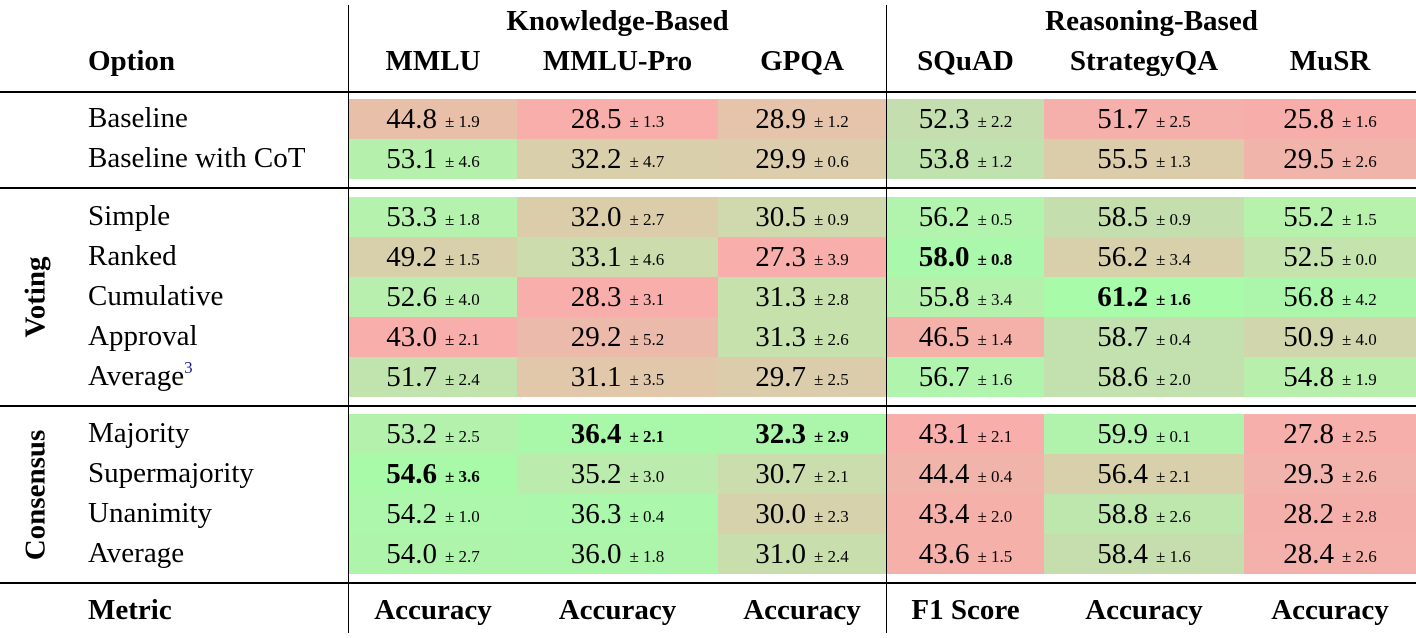  What do you see at coordinates (617, 21) in the screenshot?
I see `group-header-knowledge: Knowledge-Based` at bounding box center [617, 21].